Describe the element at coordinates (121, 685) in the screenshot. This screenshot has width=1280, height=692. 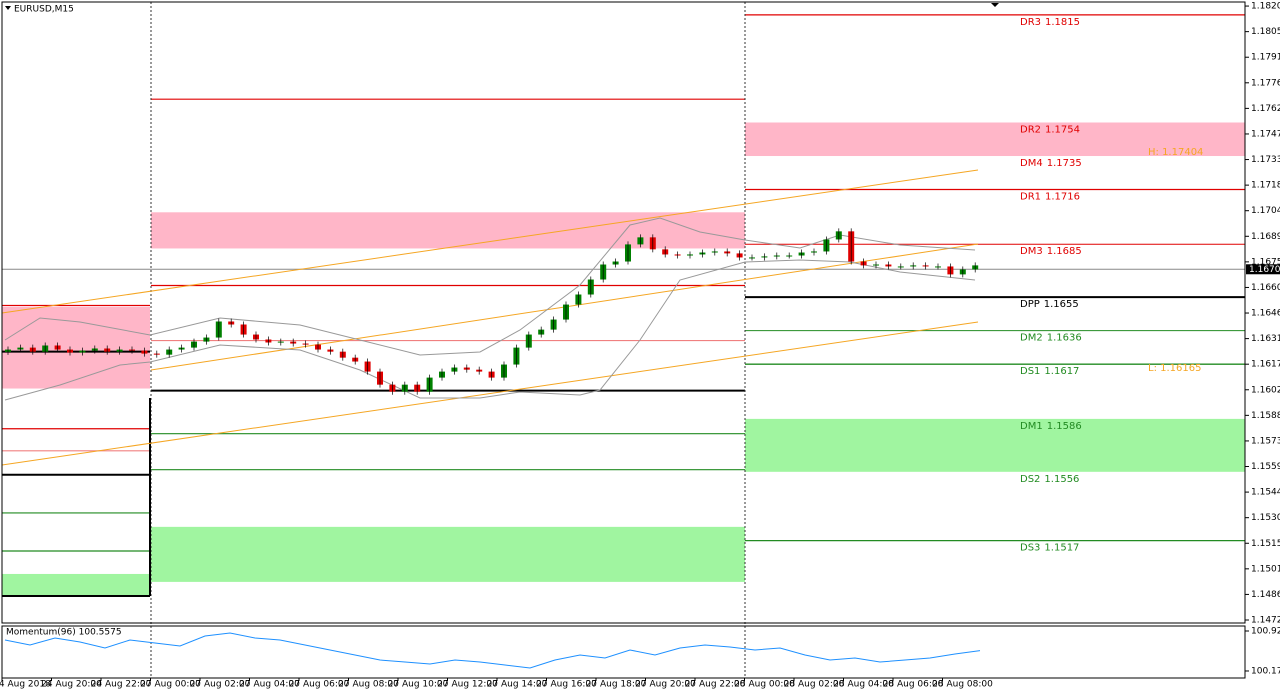
I see `x-tick-label: 24 Aug 22:00` at that location.